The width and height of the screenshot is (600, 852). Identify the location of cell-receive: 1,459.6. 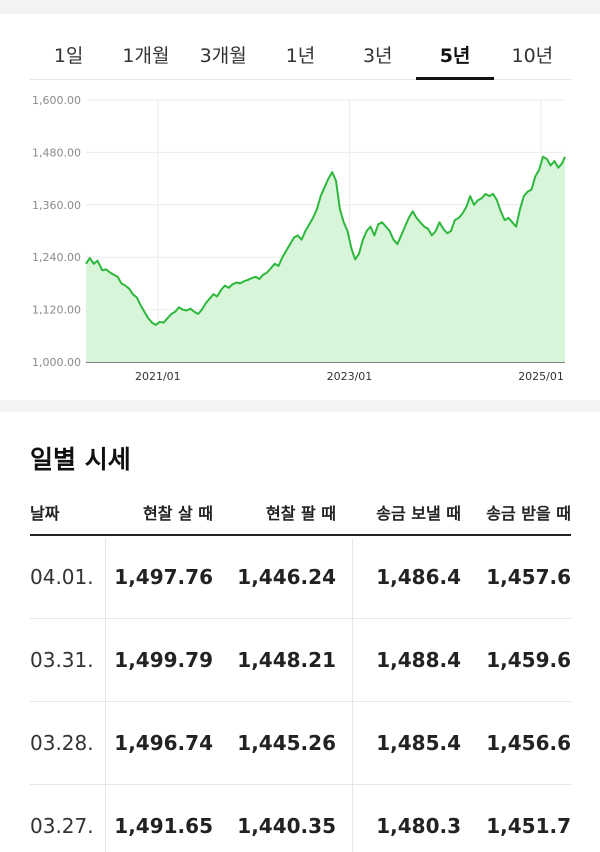
(528, 660).